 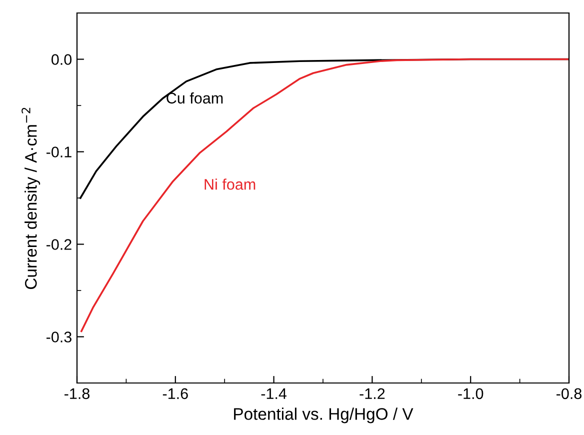 What do you see at coordinates (372, 393) in the screenshot?
I see `x-tick-label: -1.2` at bounding box center [372, 393].